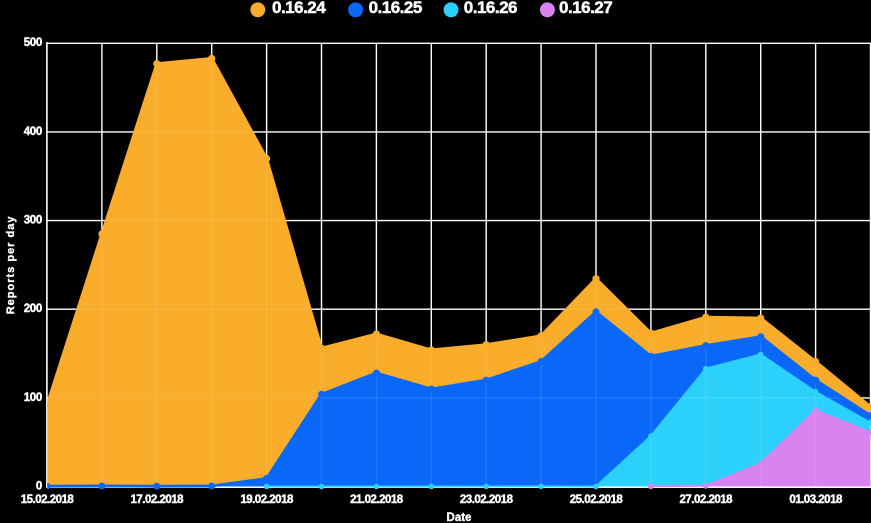 The height and width of the screenshot is (523, 871). Describe the element at coordinates (299, 8) in the screenshot. I see `svg-text: 0.16.24` at that location.